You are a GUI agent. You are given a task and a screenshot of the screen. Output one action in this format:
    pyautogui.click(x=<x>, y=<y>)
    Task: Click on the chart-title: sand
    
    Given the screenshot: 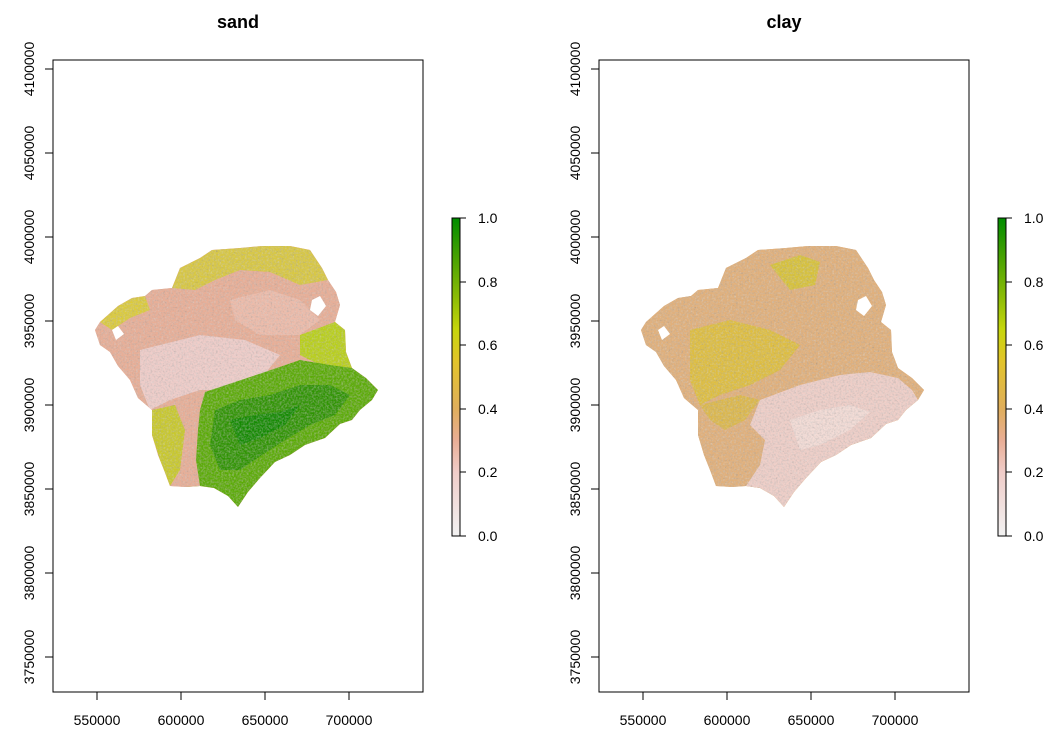 What is the action you would take?
    pyautogui.click(x=238, y=22)
    